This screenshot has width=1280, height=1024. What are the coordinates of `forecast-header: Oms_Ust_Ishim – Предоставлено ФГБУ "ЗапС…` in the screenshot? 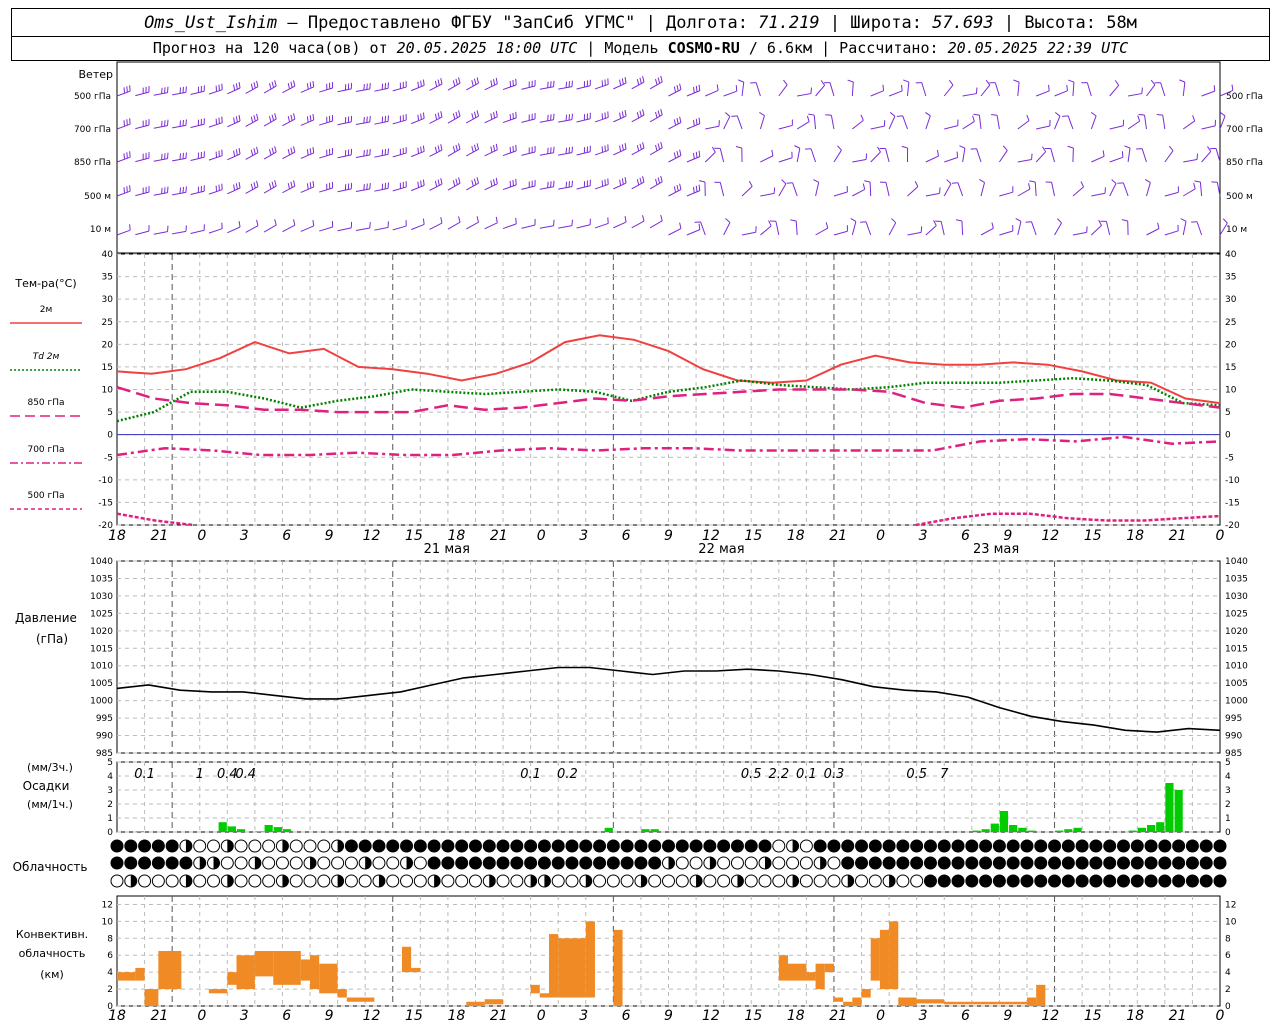 It's located at (640, 34).